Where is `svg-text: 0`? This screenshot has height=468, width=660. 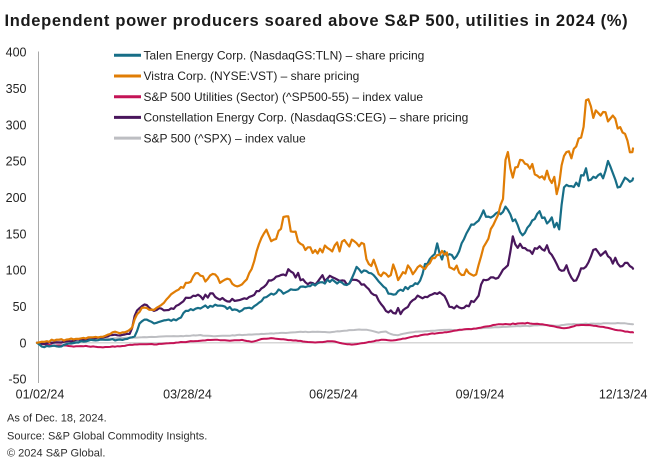
svg-text: 0 is located at coordinates (23, 343).